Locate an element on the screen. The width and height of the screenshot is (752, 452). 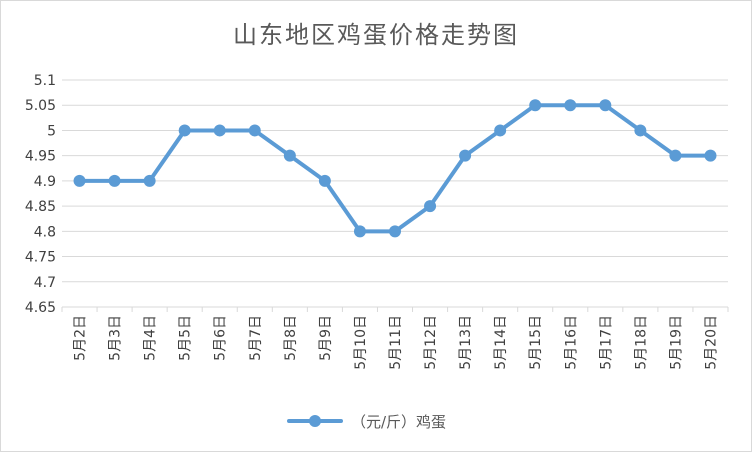
chart-title: 山东地区鸡蛋价格走势图 is located at coordinates (376, 35).